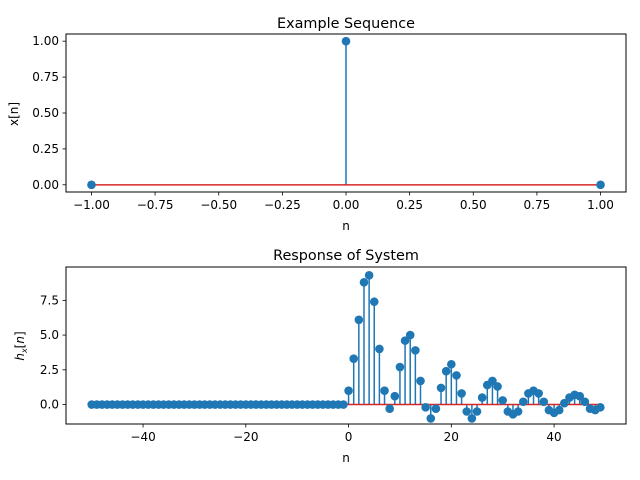 This screenshot has height=480, width=640. Describe the element at coordinates (45, 185) in the screenshot. I see `y-tick-label: 0.00` at that location.